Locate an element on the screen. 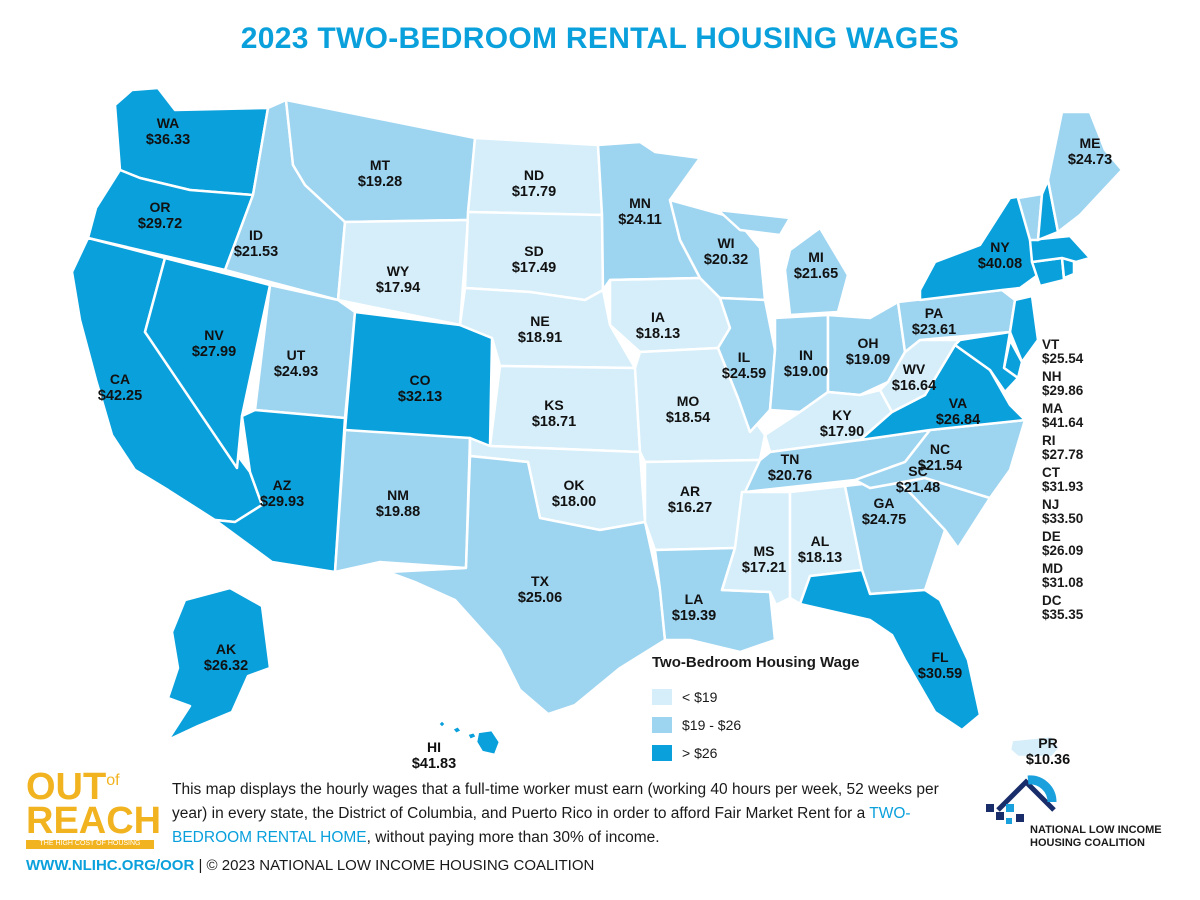 Image resolution: width=1200 pixels, height=900 pixels. state-AK is located at coordinates (219, 664).